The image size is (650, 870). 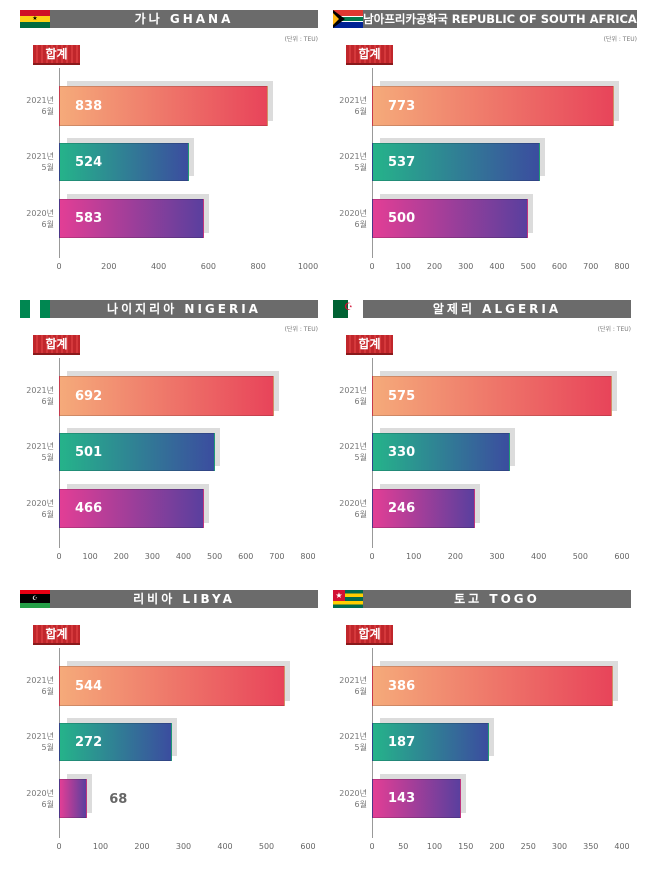 What do you see at coordinates (417, 798) in the screenshot?
I see `bar: 143` at bounding box center [417, 798].